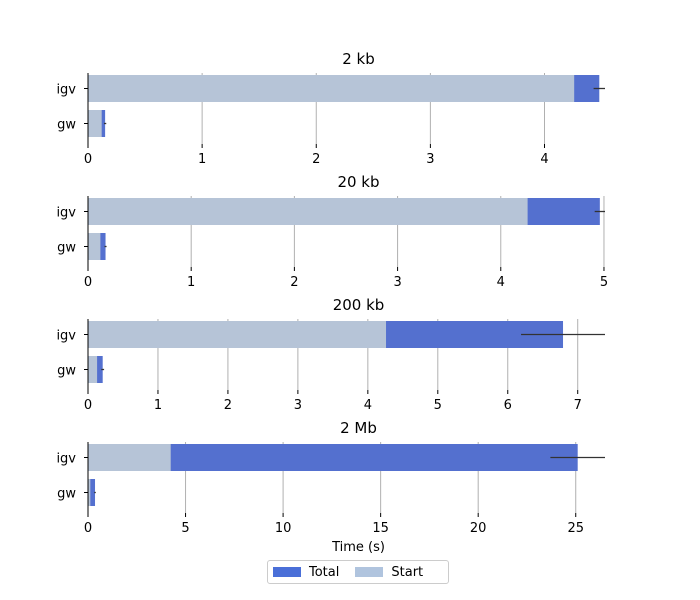 The width and height of the screenshot is (700, 600). What do you see at coordinates (324, 572) in the screenshot?
I see `legend-label-total: Total` at bounding box center [324, 572].